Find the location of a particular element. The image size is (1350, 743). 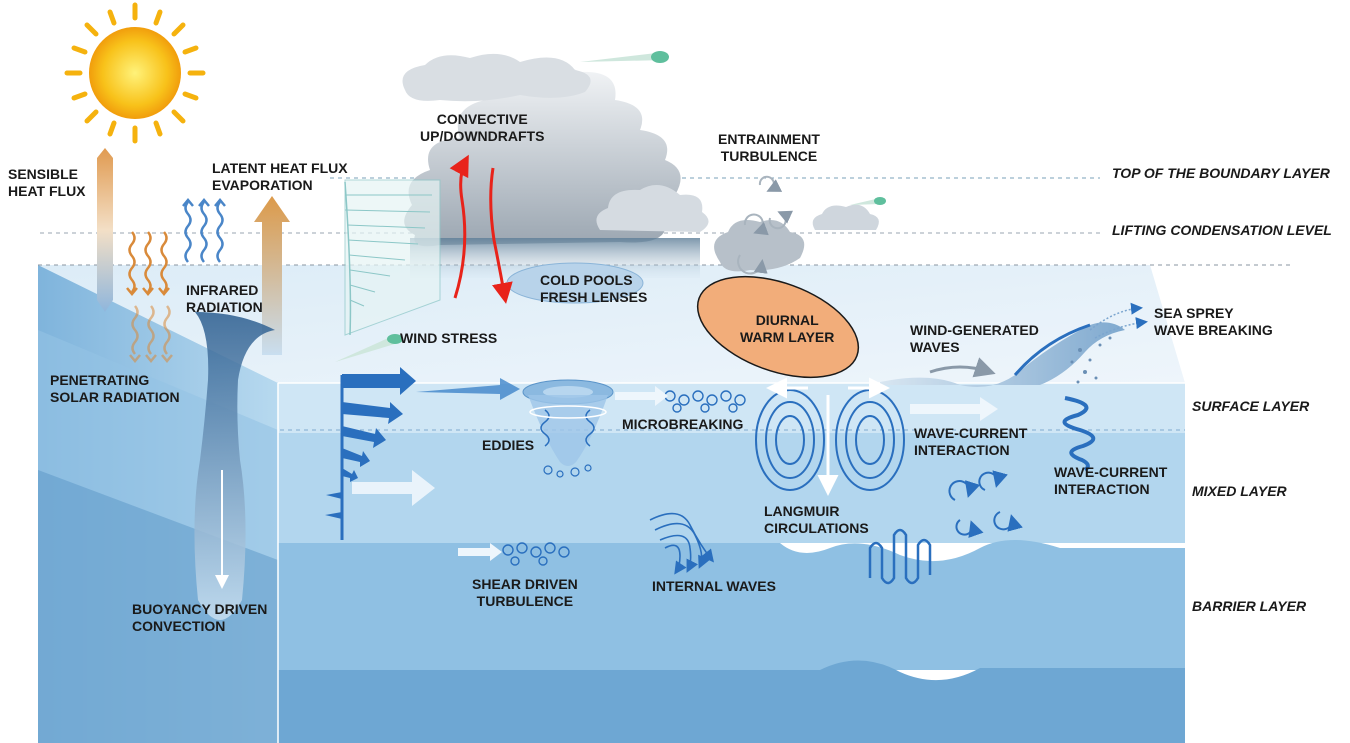

sea-spray-arrows is located at coordinates (1118, 320).